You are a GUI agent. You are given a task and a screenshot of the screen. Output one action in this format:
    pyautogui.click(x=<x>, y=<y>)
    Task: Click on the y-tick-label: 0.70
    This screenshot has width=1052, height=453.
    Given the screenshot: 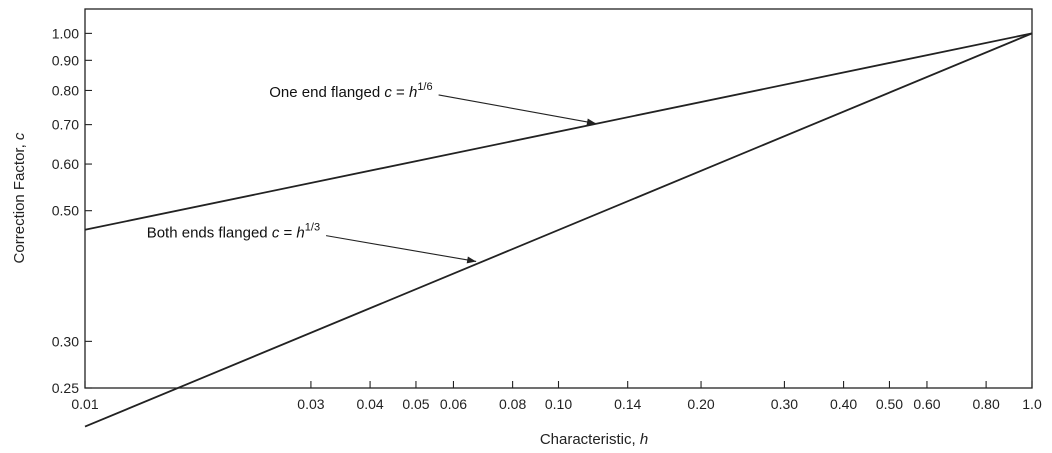 What is the action you would take?
    pyautogui.click(x=65, y=125)
    